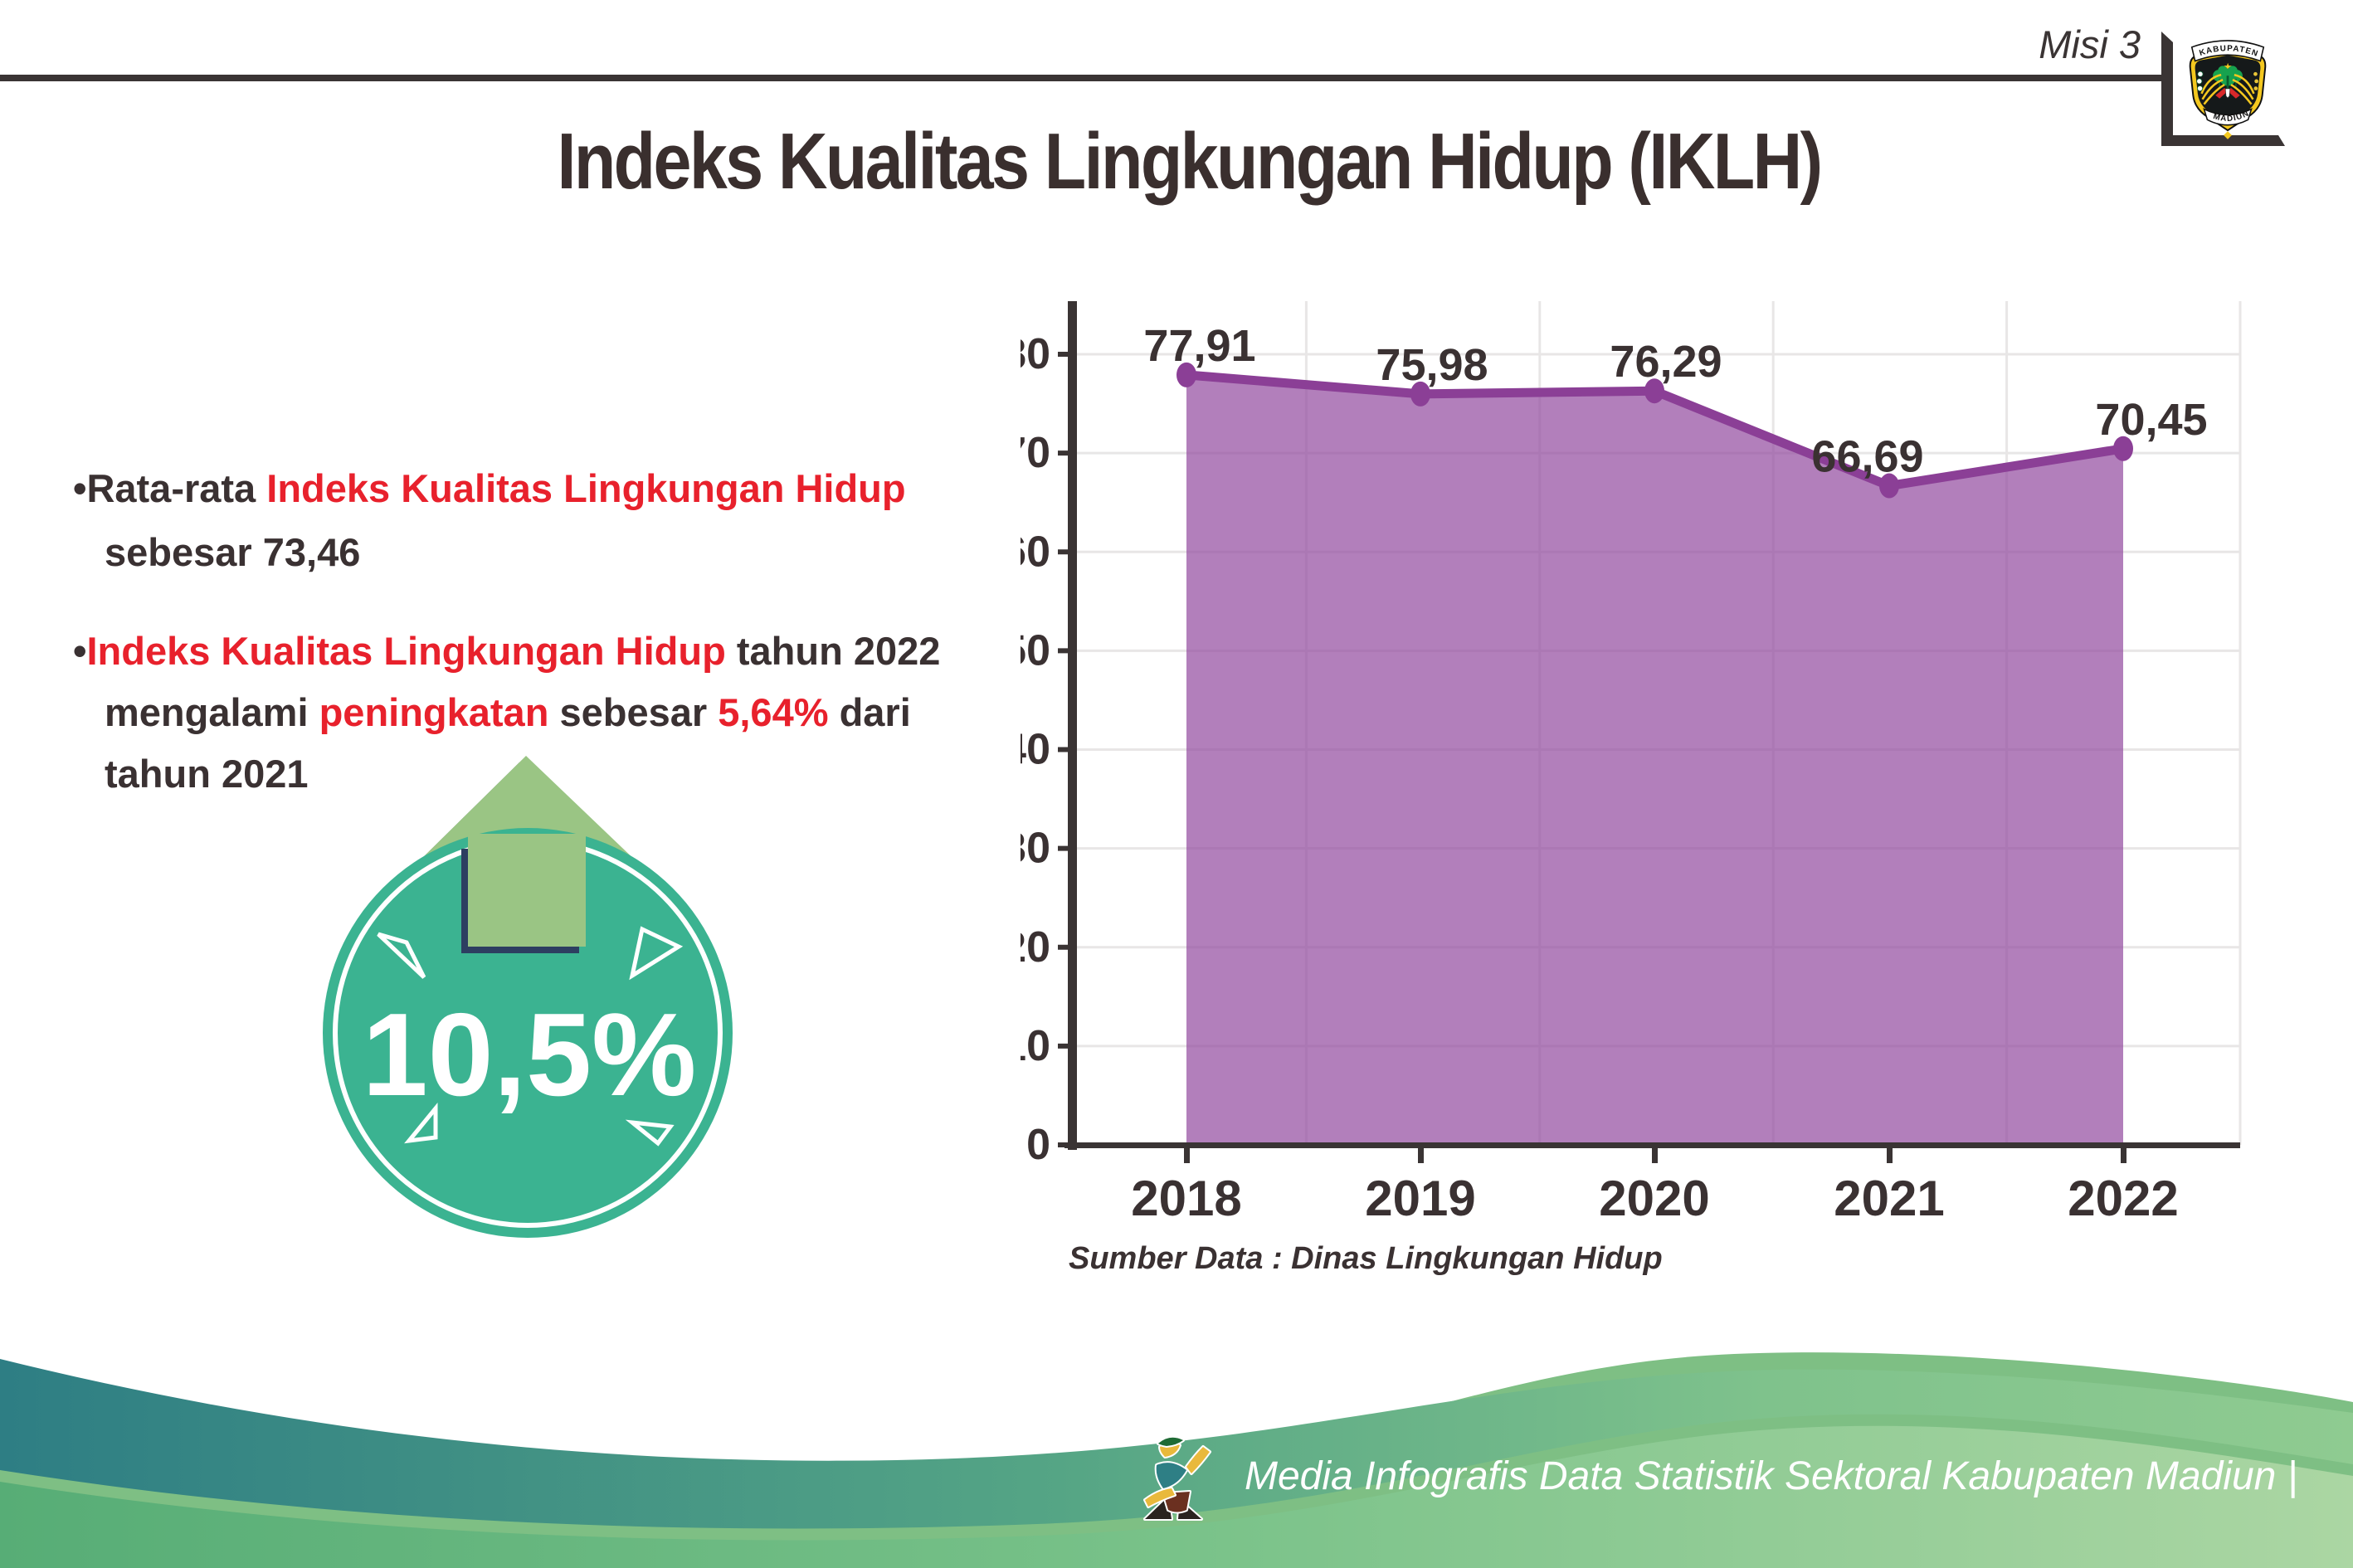  I want to click on badge-value: 10,5%, so click(530, 1055).